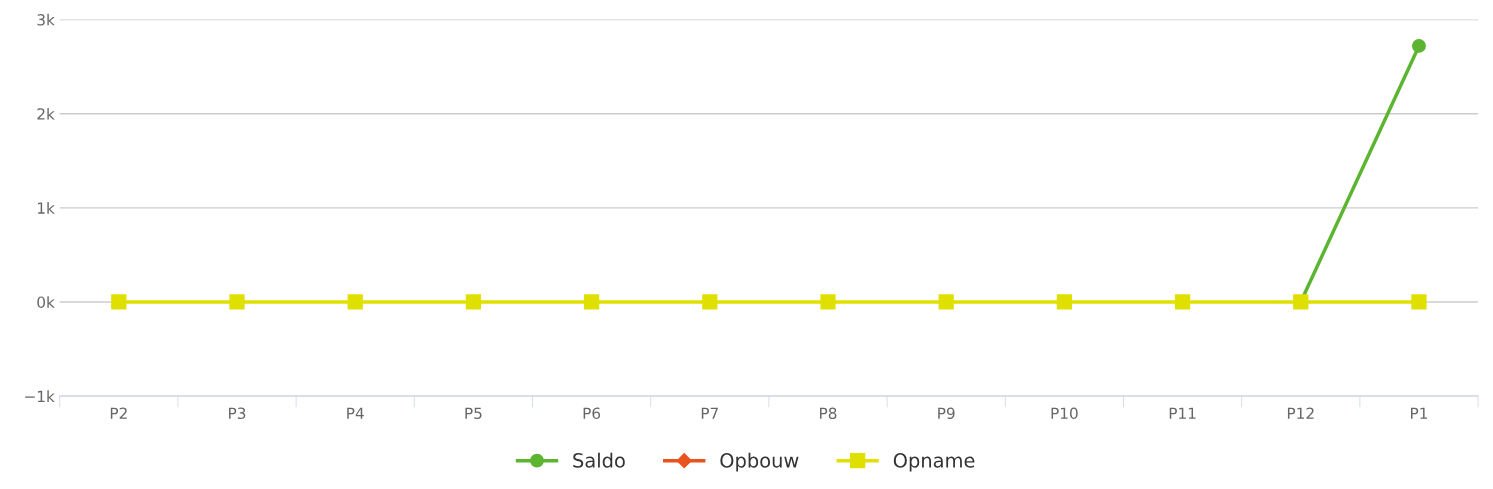  I want to click on x-tick-label: P11, so click(1182, 413).